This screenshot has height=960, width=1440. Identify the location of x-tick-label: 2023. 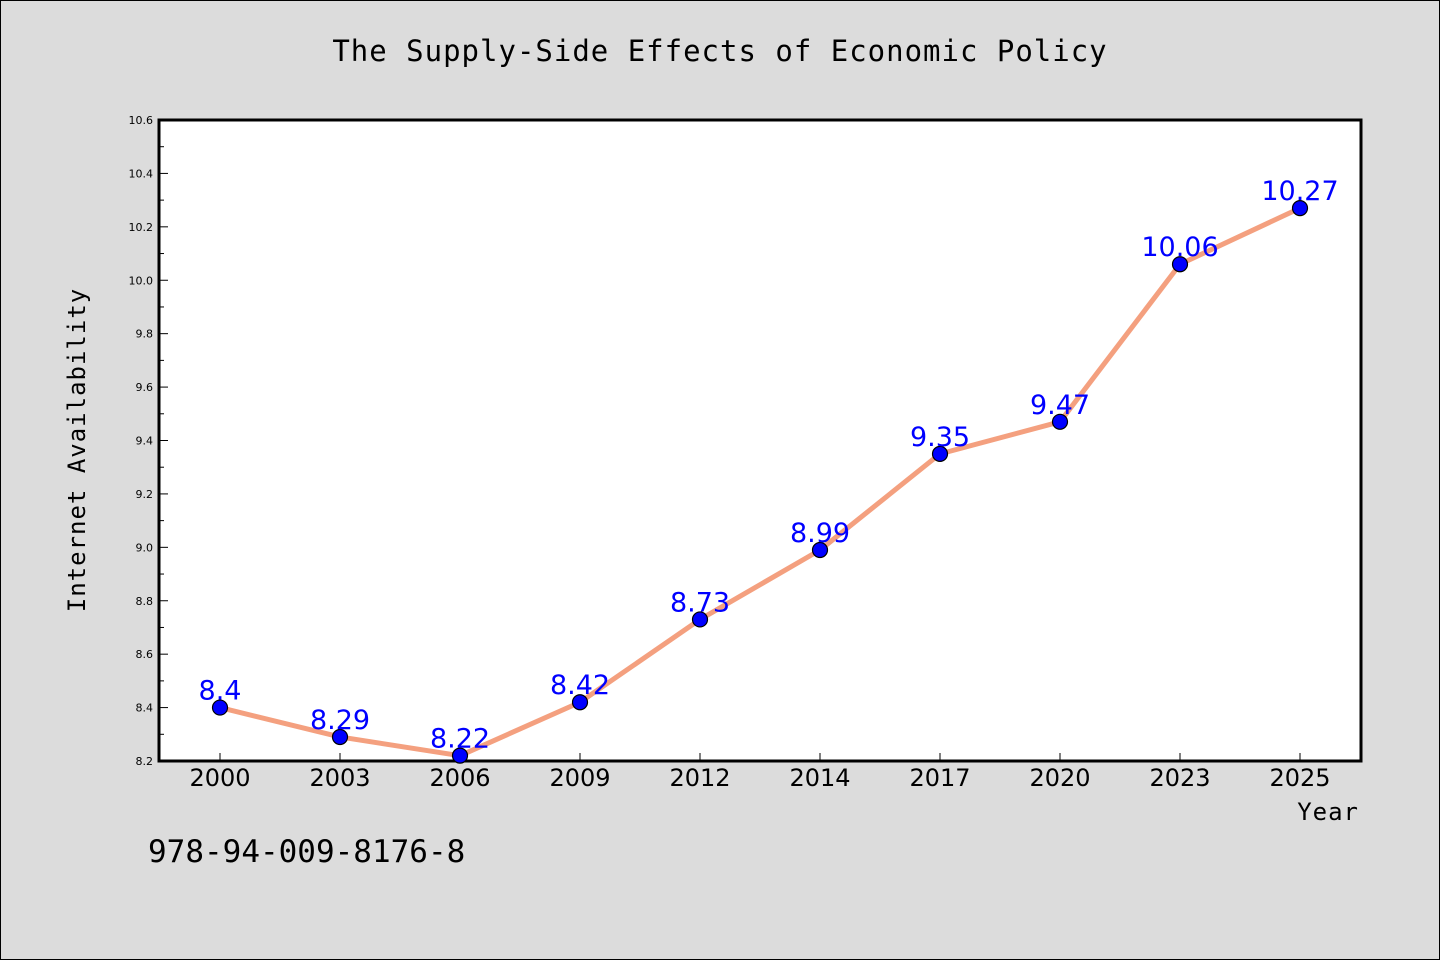
(1179, 778).